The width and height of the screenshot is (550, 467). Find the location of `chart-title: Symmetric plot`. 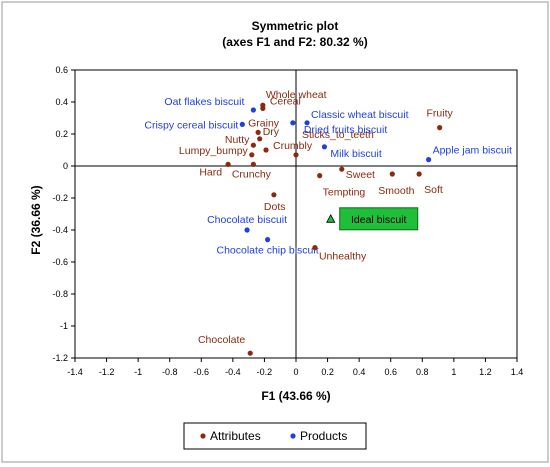

chart-title: Symmetric plot is located at coordinates (295, 26).